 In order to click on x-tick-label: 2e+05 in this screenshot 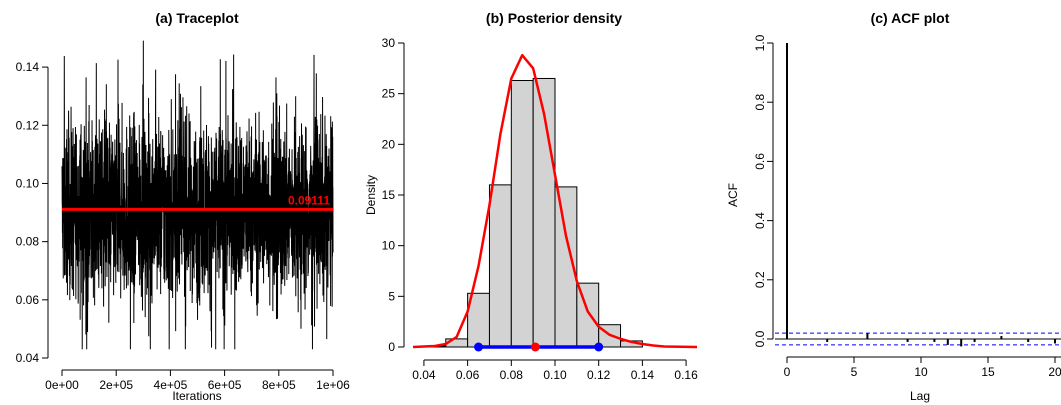, I will do `click(116, 385)`.